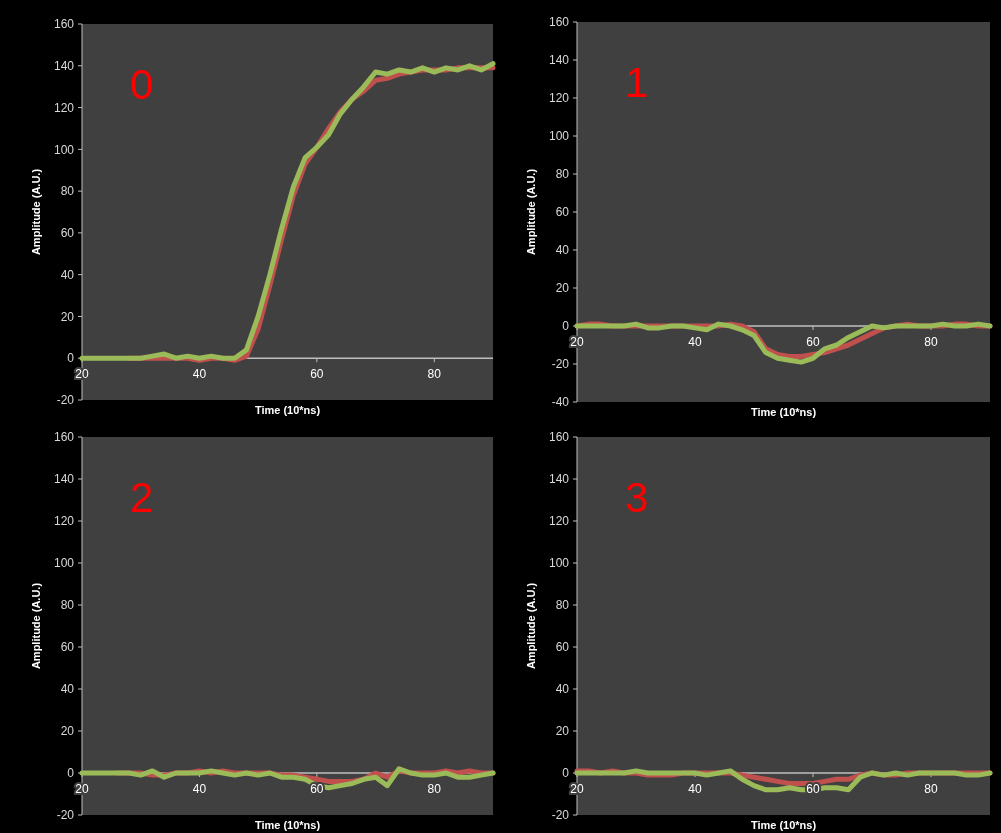 Image resolution: width=1001 pixels, height=833 pixels. Describe the element at coordinates (637, 497) in the screenshot. I see `text: 3` at that location.